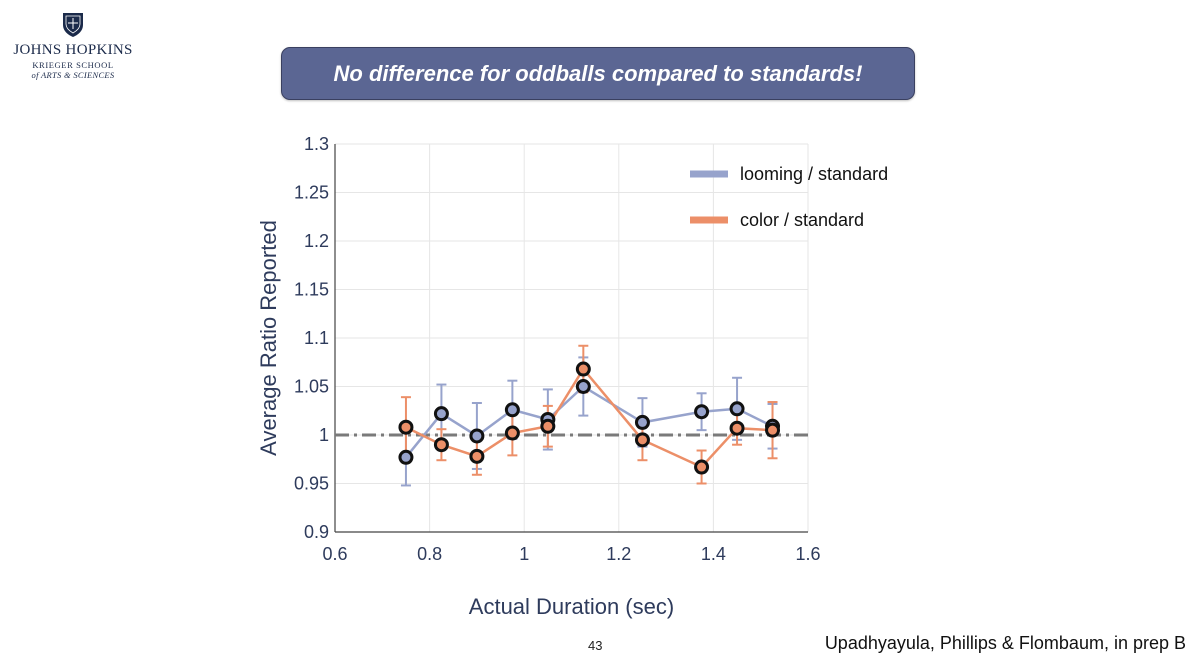  What do you see at coordinates (524, 554) in the screenshot?
I see `x-tick-label: 1` at bounding box center [524, 554].